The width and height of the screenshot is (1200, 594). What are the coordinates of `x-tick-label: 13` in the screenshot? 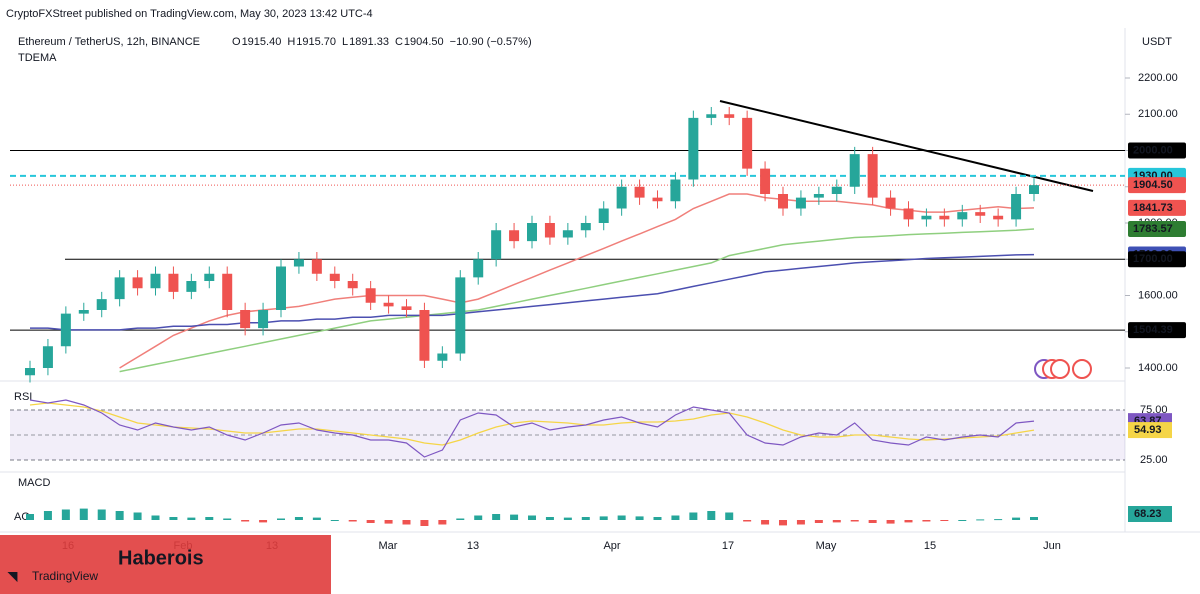 It's located at (473, 546).